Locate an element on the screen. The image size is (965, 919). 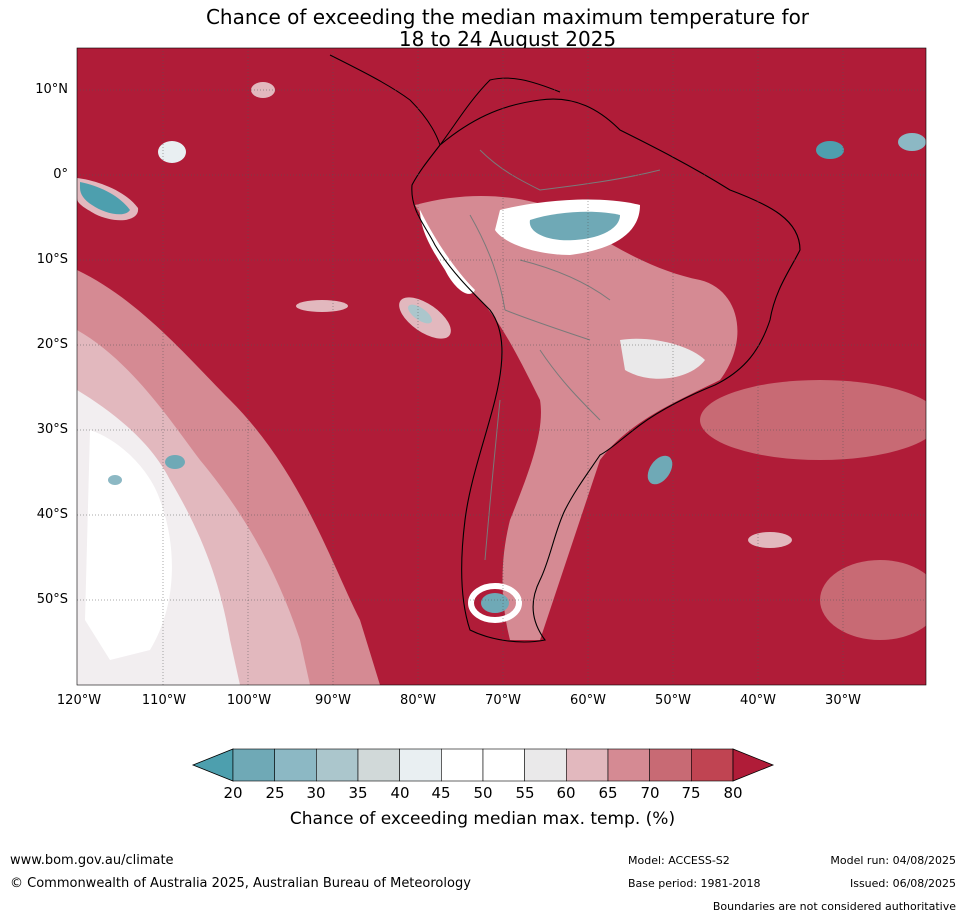
colorbar-tick: 40 is located at coordinates (400, 793).